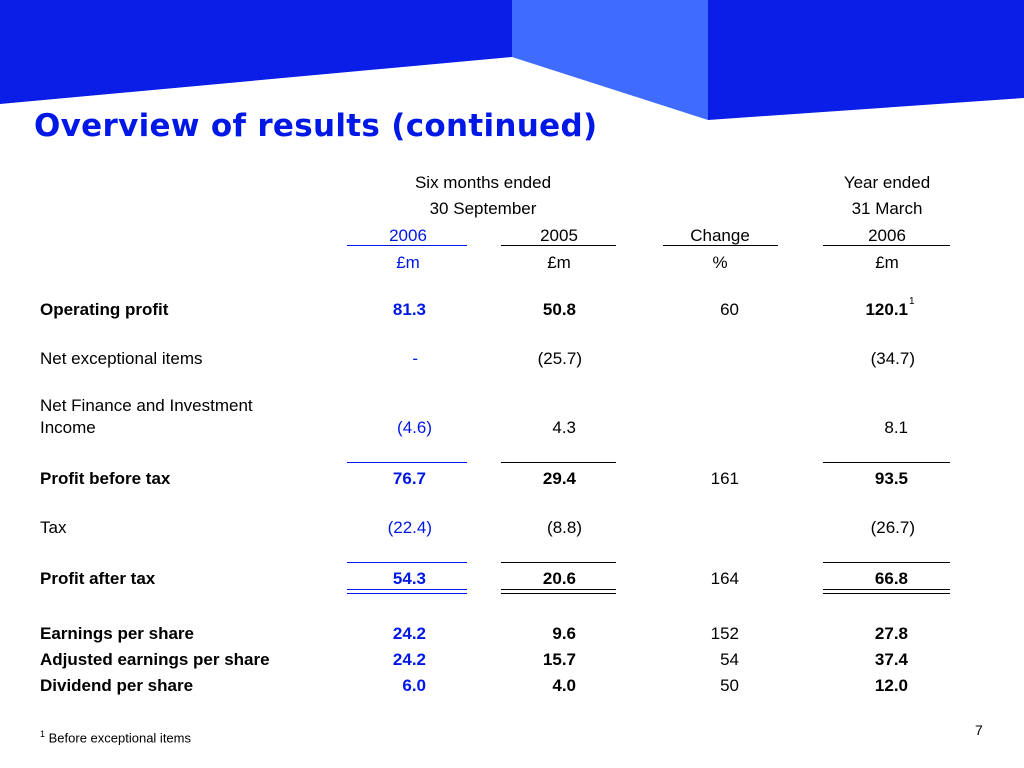 The height and width of the screenshot is (768, 1024). What do you see at coordinates (886, 591) in the screenshot?
I see `double-underline-year` at bounding box center [886, 591].